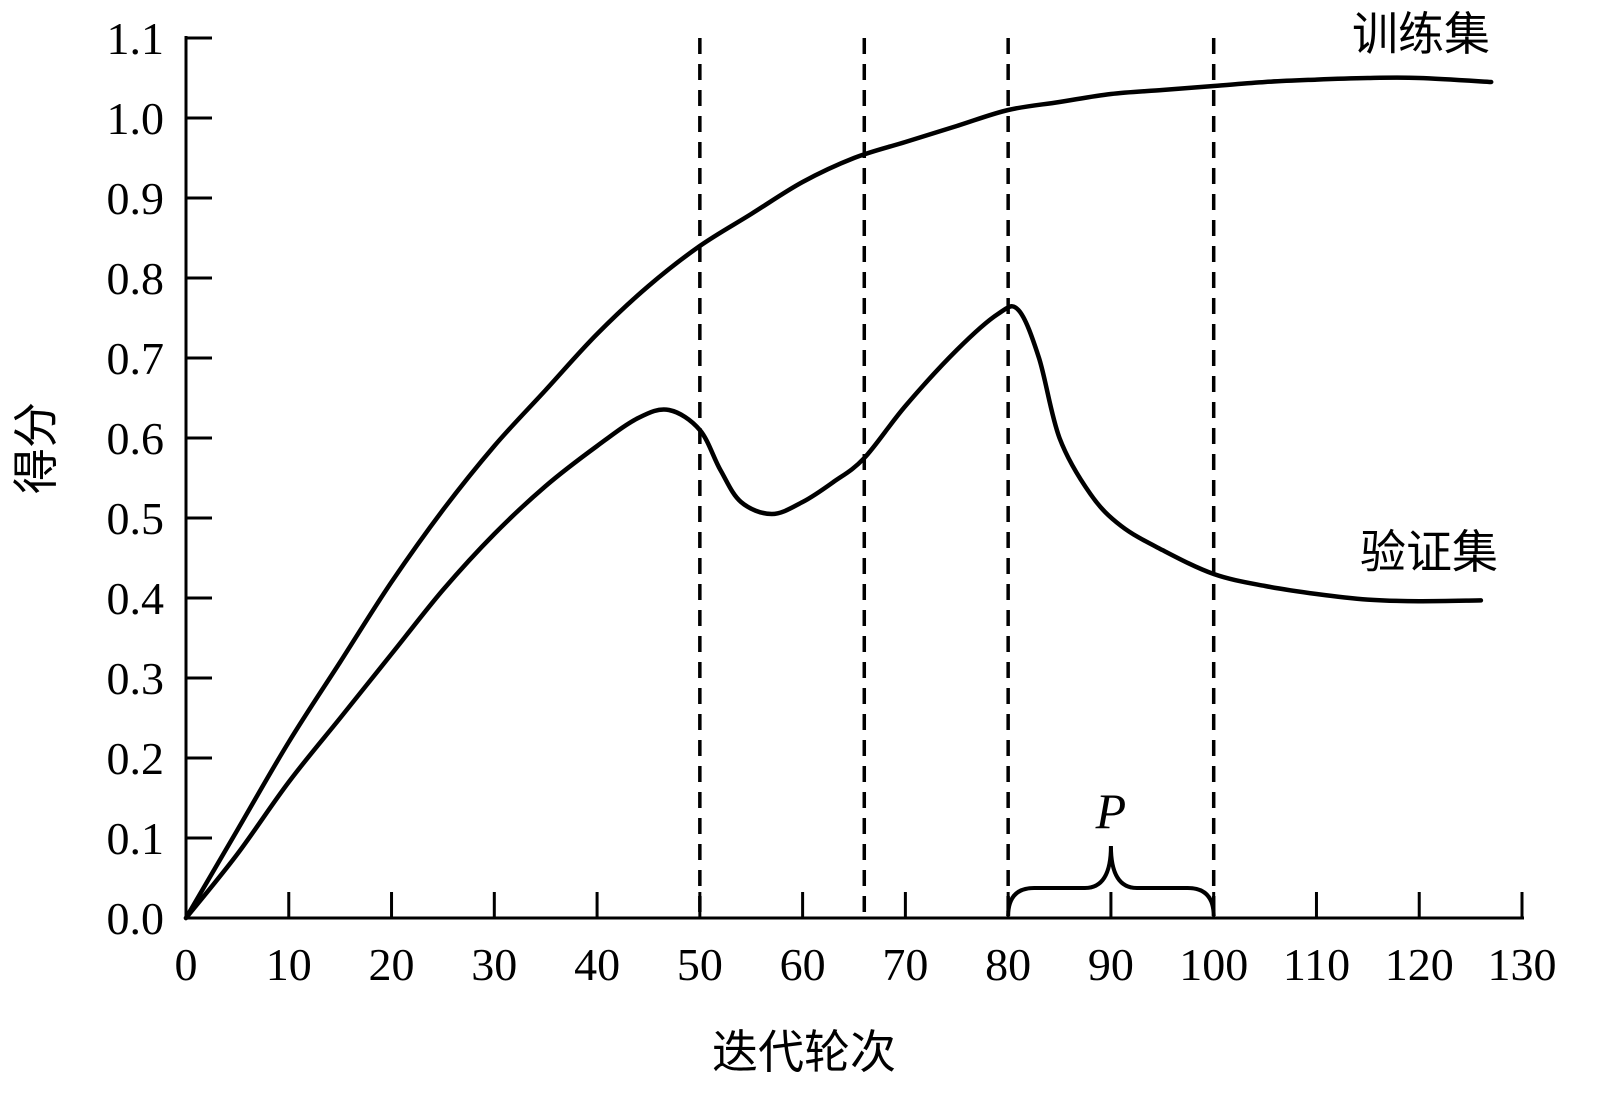 This screenshot has height=1101, width=1605. What do you see at coordinates (1522, 964) in the screenshot?
I see `x-tick-label: 130` at bounding box center [1522, 964].